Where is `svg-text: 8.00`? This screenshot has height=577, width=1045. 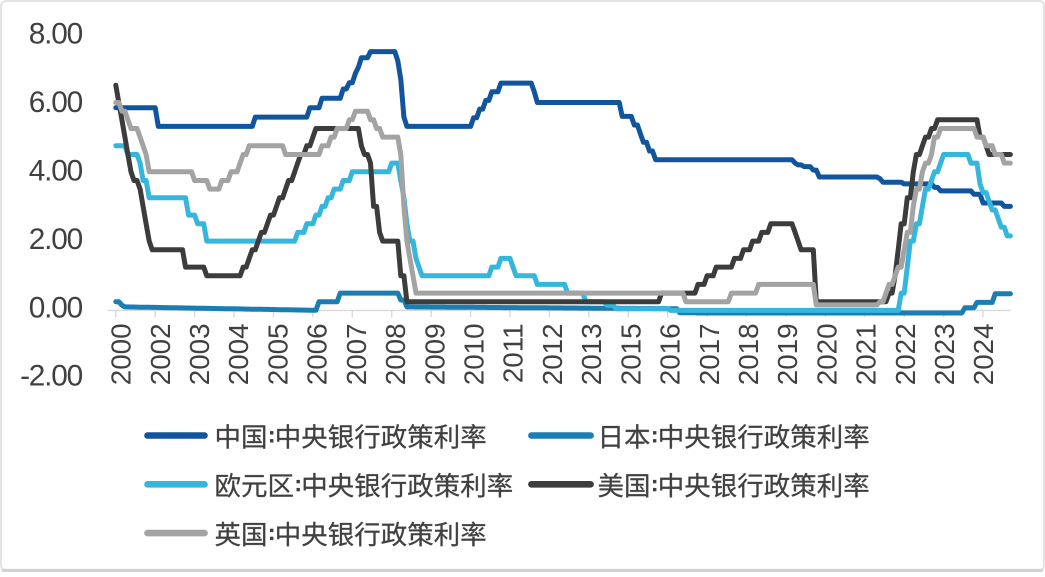
svg-text: 8.00 is located at coordinates (56, 34).